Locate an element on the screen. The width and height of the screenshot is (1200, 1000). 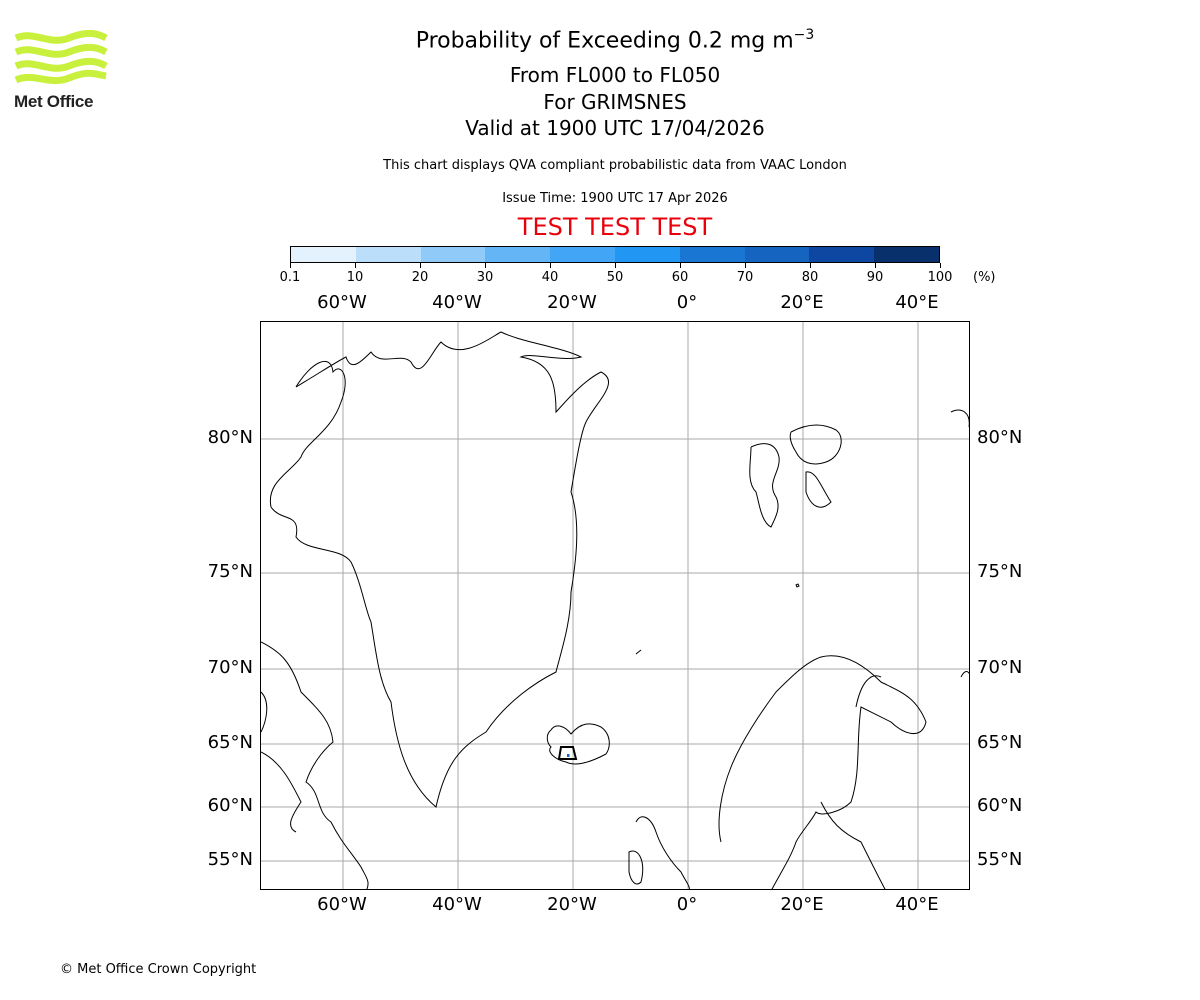
flight-level-subtitle: From FL000 to FL050 is located at coordinates (615, 75).